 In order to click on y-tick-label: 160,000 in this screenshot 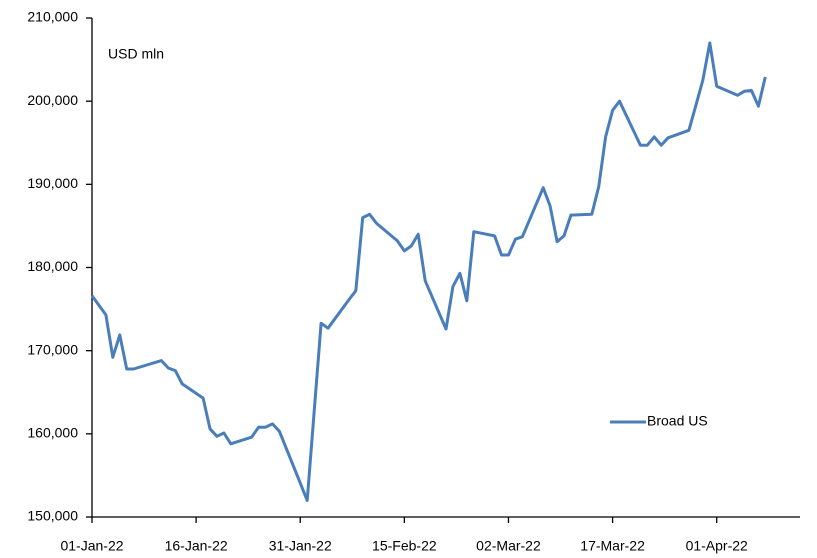, I will do `click(52, 433)`.